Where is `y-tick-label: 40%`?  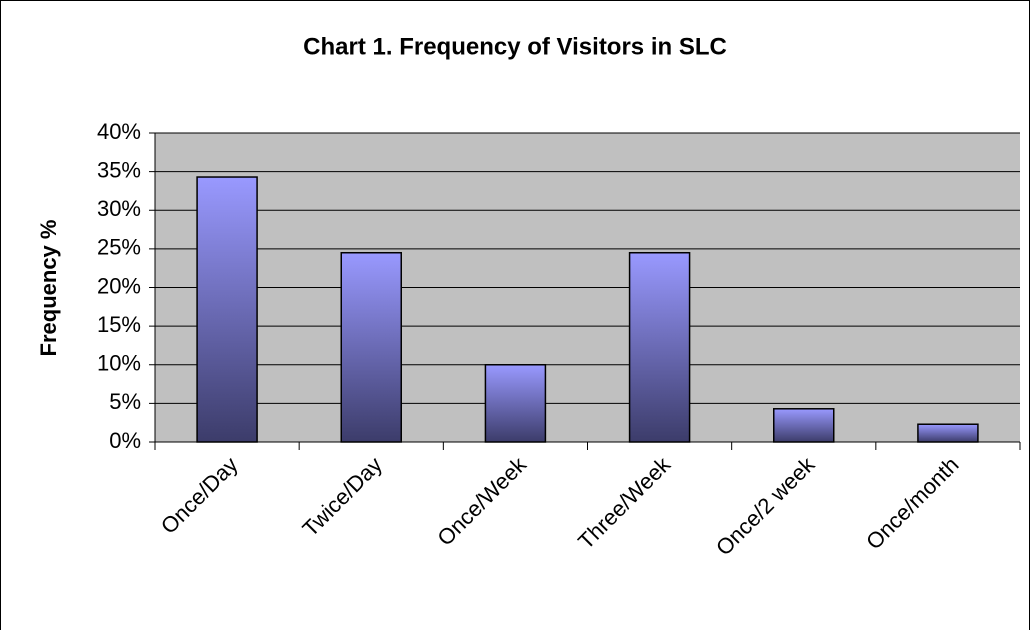
y-tick-label: 40% is located at coordinates (119, 131).